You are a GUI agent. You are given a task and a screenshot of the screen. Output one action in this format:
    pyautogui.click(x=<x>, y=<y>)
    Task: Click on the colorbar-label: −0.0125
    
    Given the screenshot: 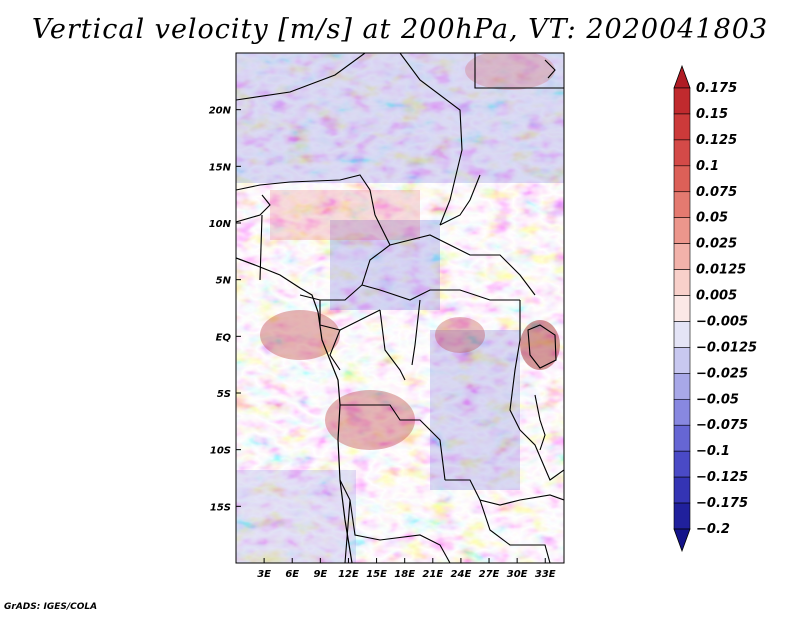 What is the action you would take?
    pyautogui.click(x=726, y=347)
    